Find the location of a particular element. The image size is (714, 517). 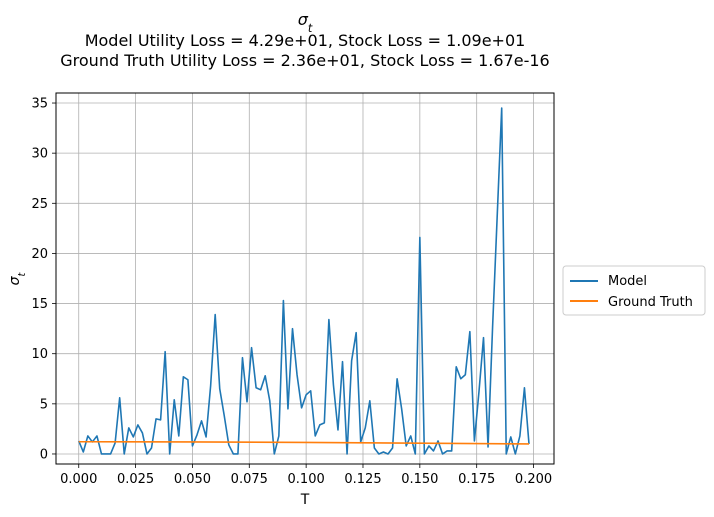

legend-label-ground-truth: Ground Truth is located at coordinates (650, 302).